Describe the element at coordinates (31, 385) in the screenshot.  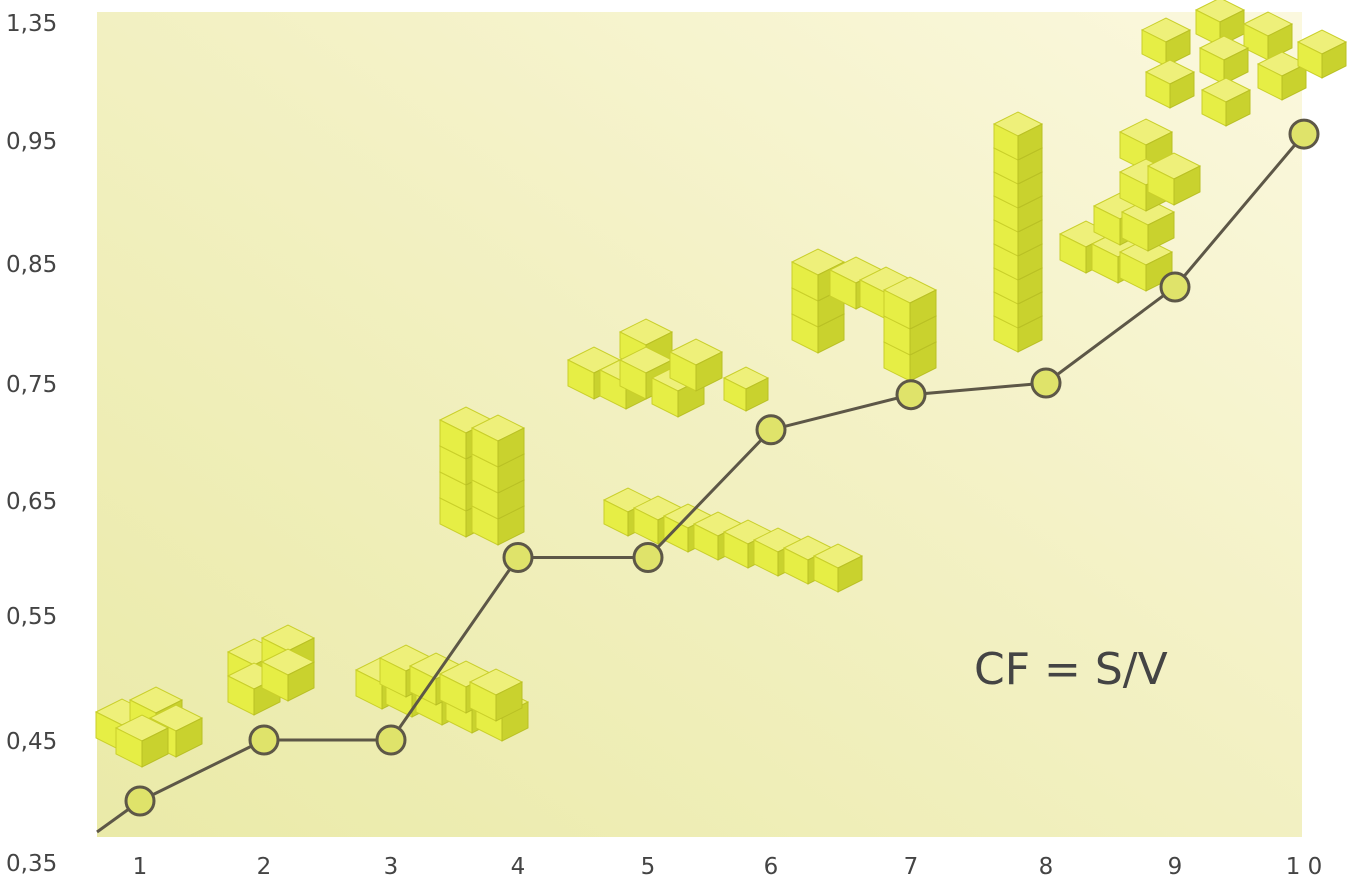
I see `y-tick-label: 0,75` at that location.